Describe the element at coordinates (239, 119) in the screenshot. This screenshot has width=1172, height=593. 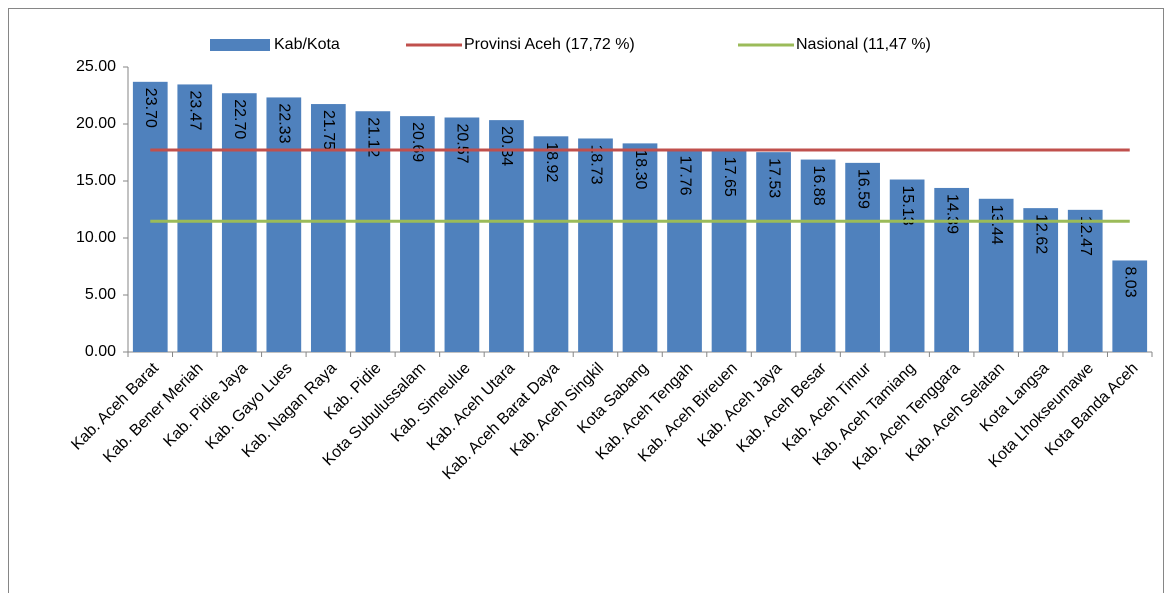
I see `value-label: 22.70` at that location.